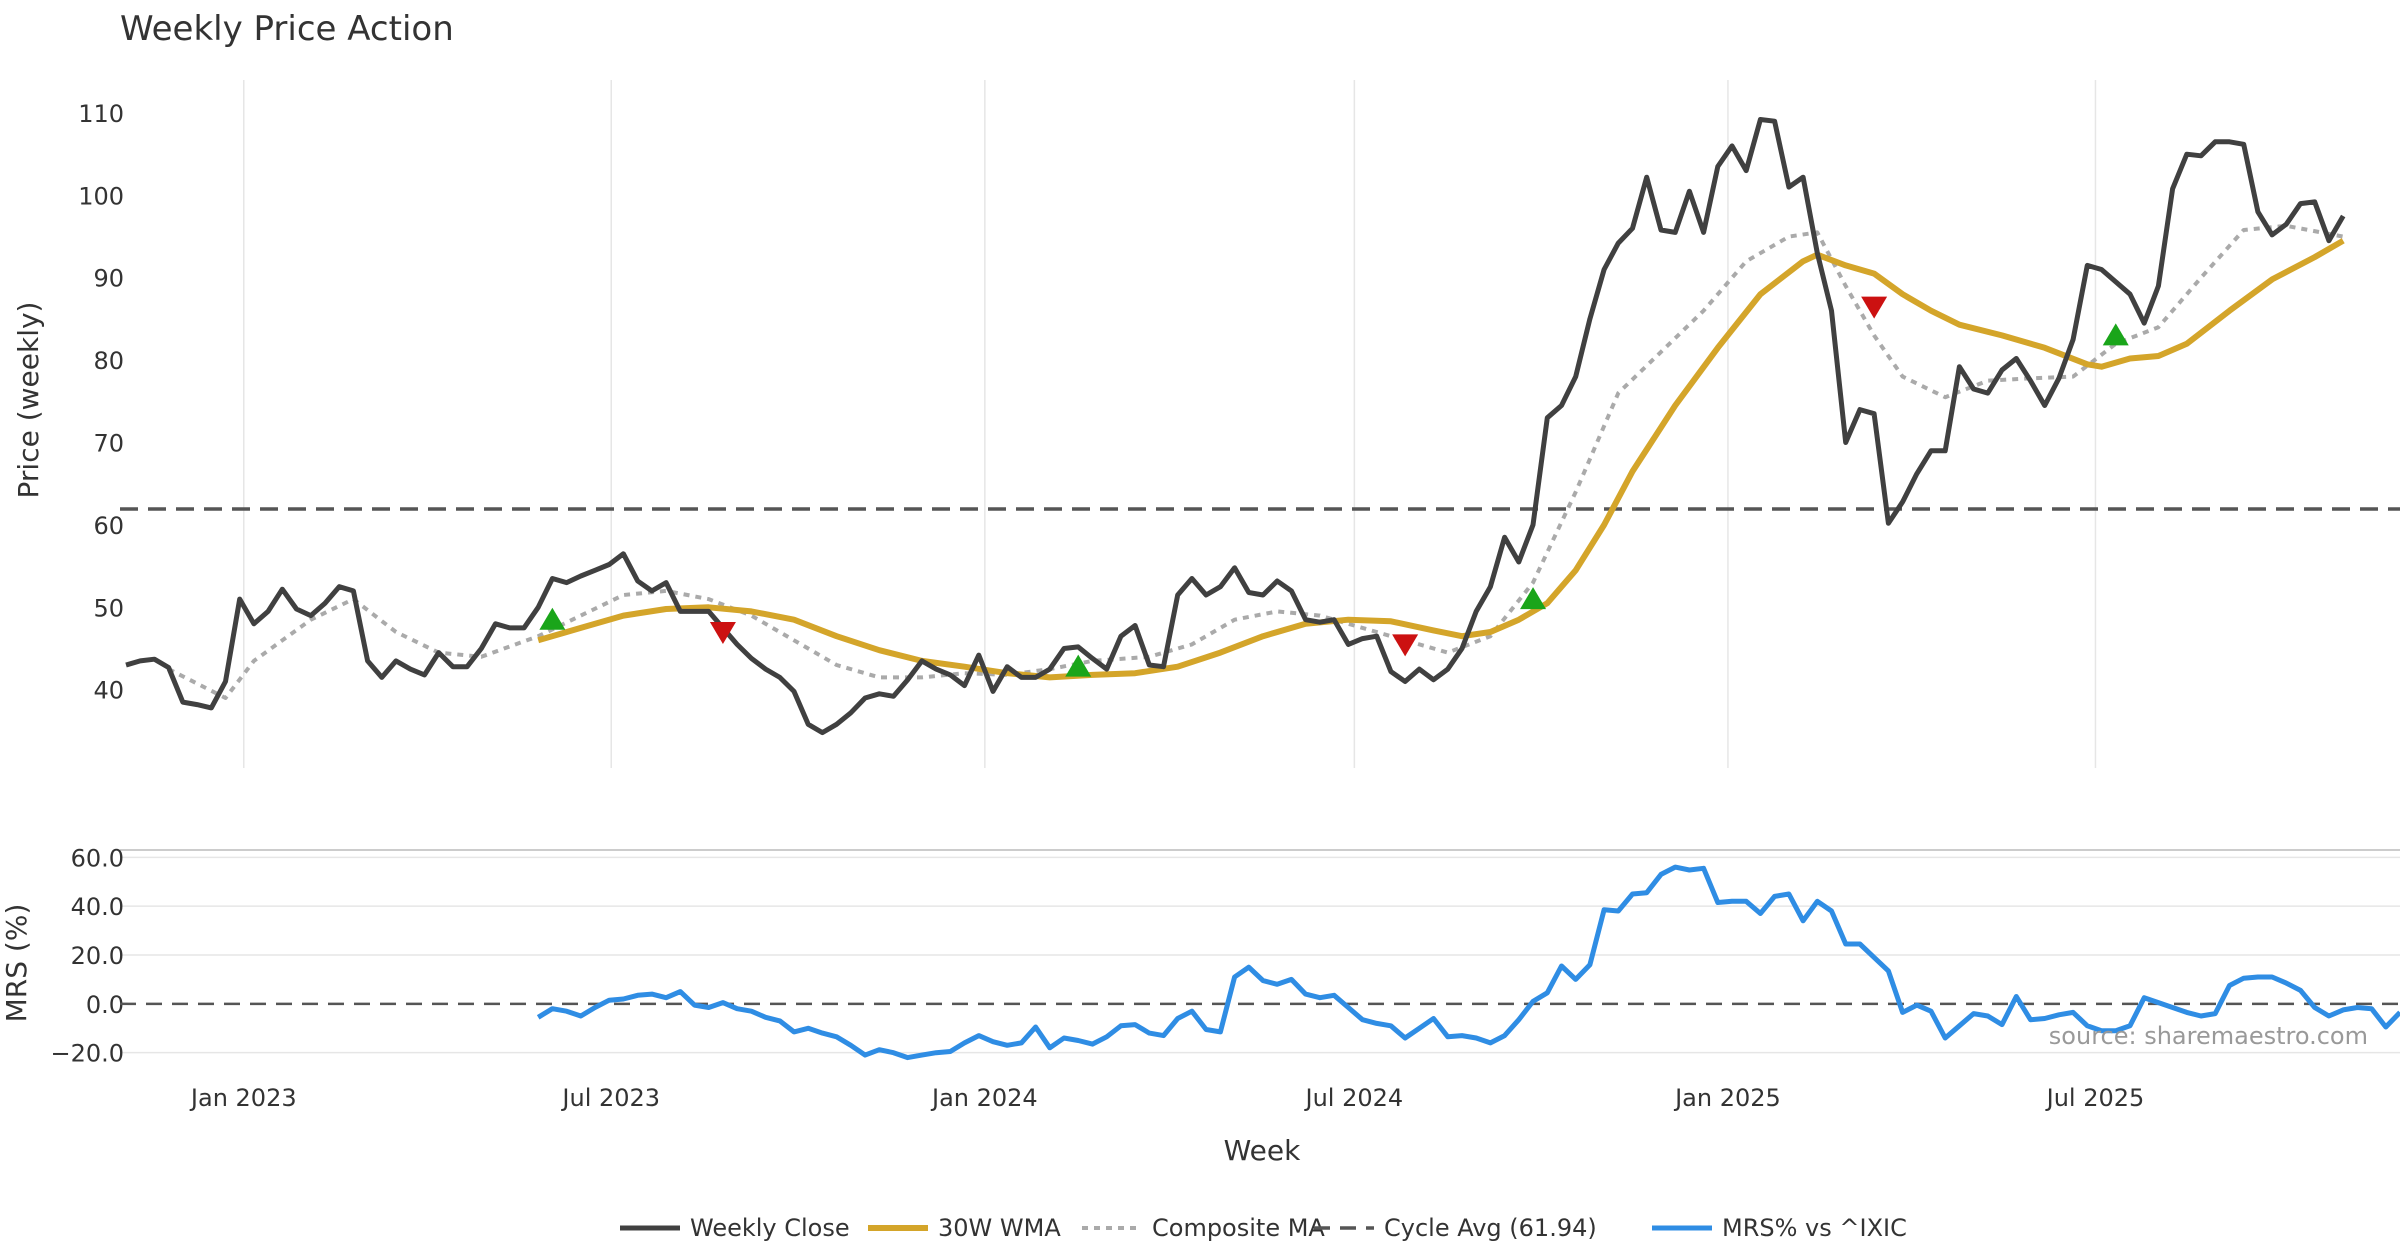 This screenshot has height=1260, width=2400. Describe the element at coordinates (2208, 1036) in the screenshot. I see `source-label: source: sharemaestro.com` at that location.